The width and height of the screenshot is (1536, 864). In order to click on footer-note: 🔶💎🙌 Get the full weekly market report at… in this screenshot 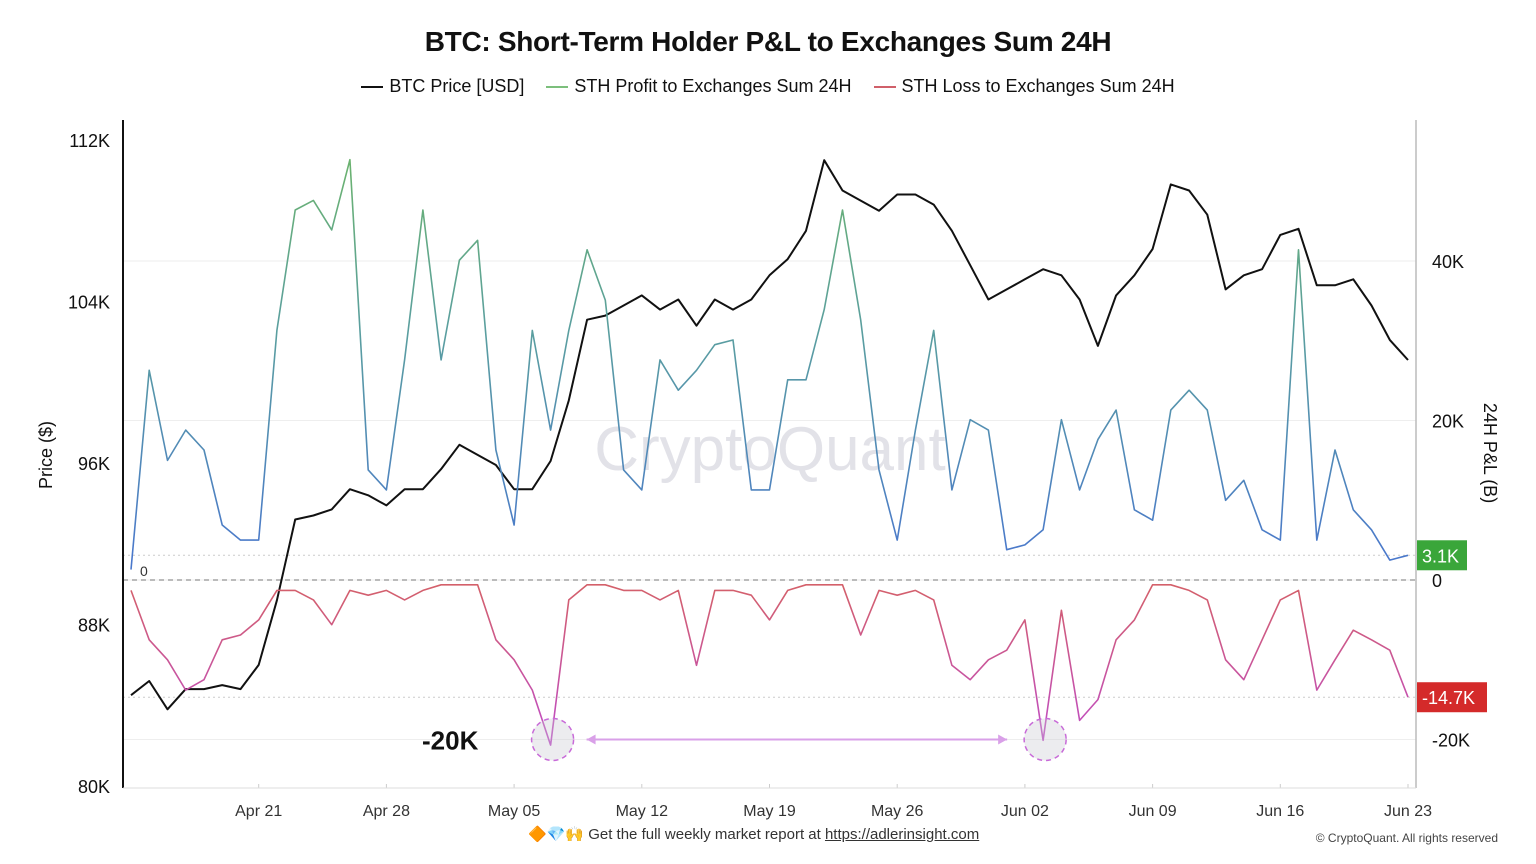, I will do `click(753, 834)`.